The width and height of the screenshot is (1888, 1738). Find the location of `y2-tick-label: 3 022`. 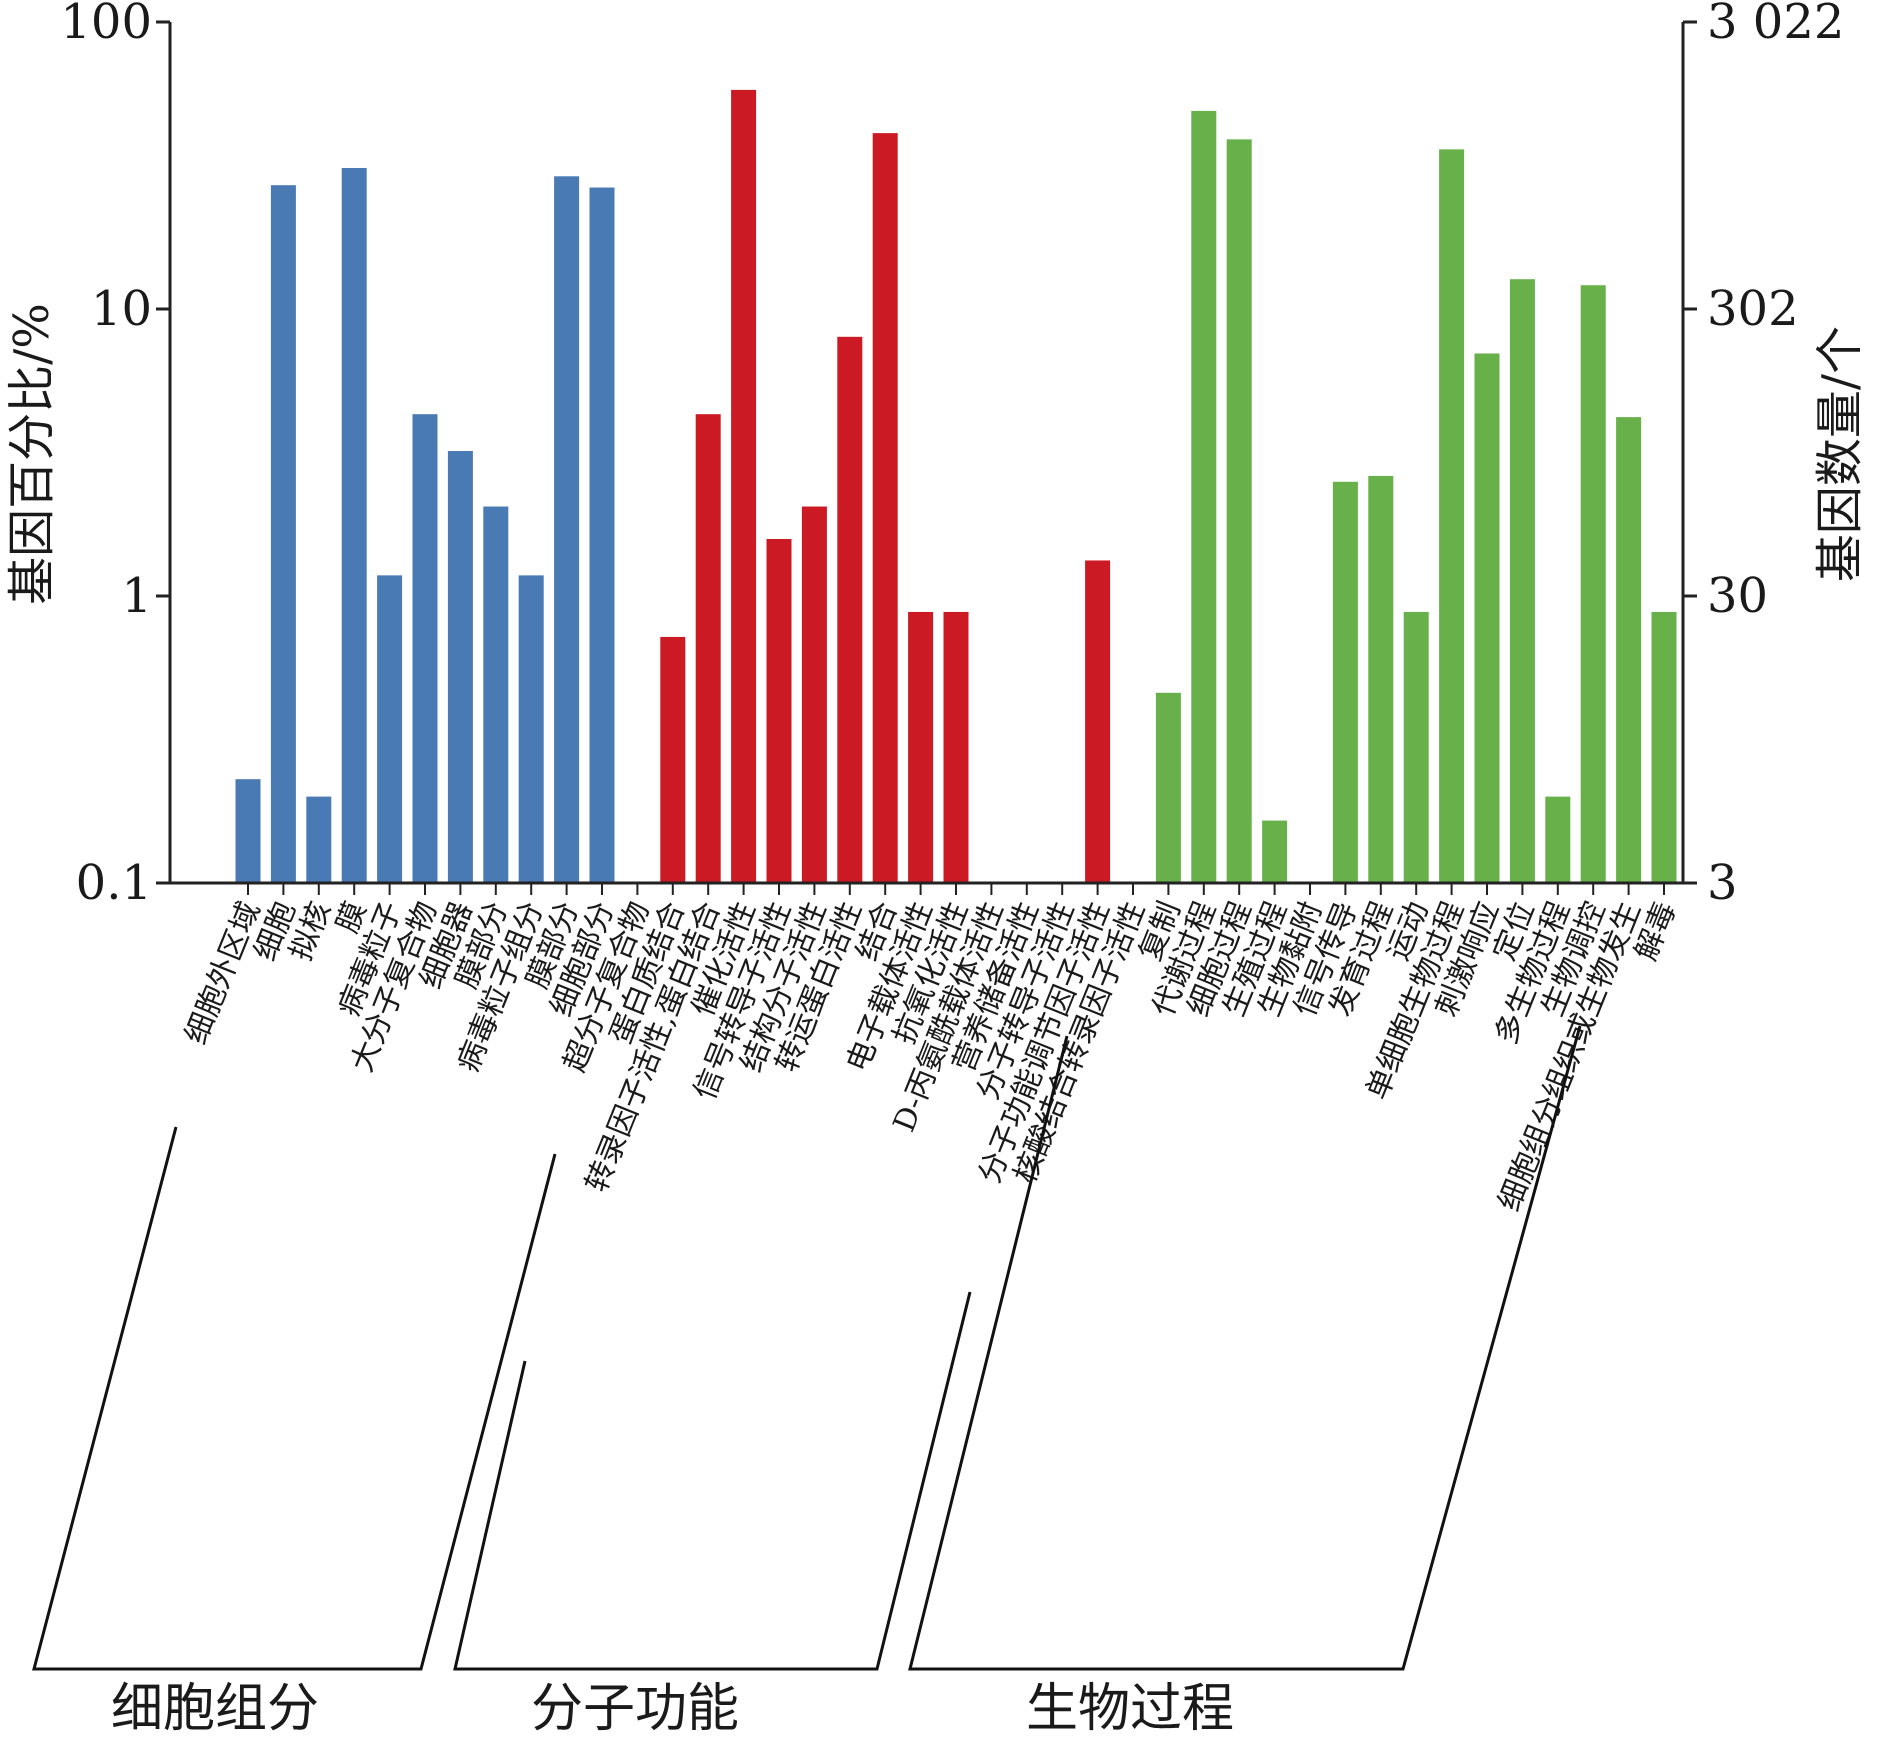

y2-tick-label: 3 022 is located at coordinates (1775, 25).